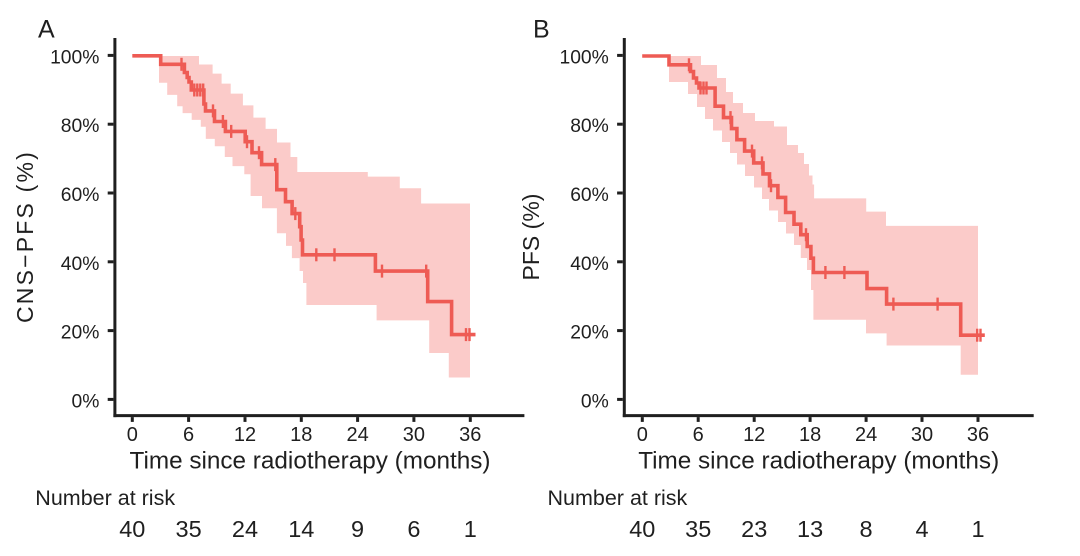  I want to click on svg-text: A, so click(46, 30).